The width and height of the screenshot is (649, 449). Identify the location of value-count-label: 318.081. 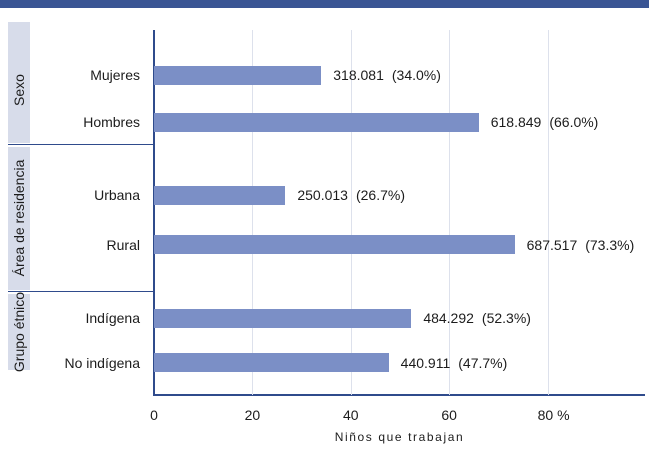
(358, 75).